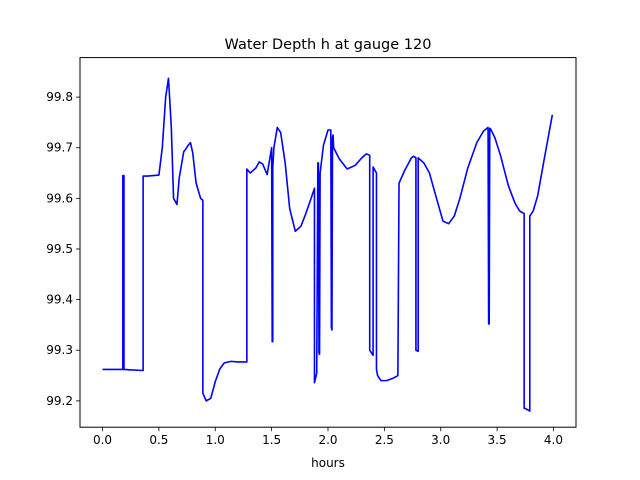 The width and height of the screenshot is (640, 480). What do you see at coordinates (327, 440) in the screenshot?
I see `x-tick-label: 2.0` at bounding box center [327, 440].